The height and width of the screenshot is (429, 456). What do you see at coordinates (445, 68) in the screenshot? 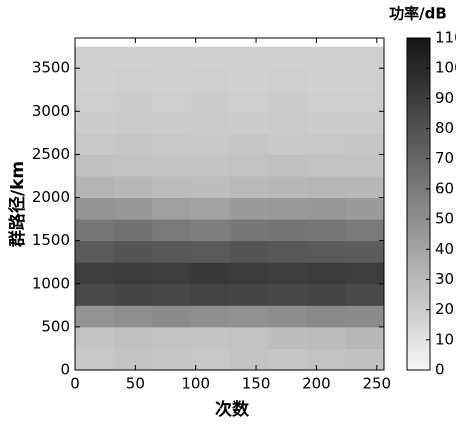
I see `colorbar-tick-label: 100` at bounding box center [445, 68].